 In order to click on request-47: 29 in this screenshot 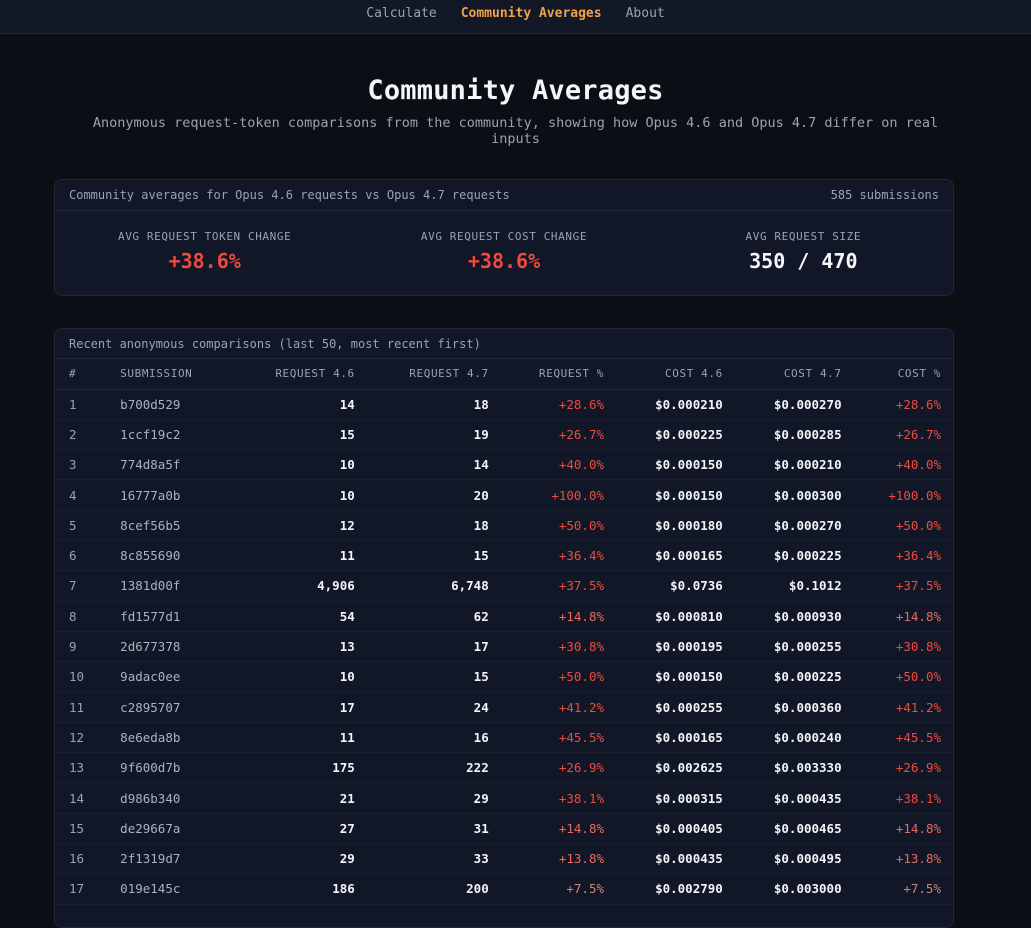, I will do `click(433, 798)`.